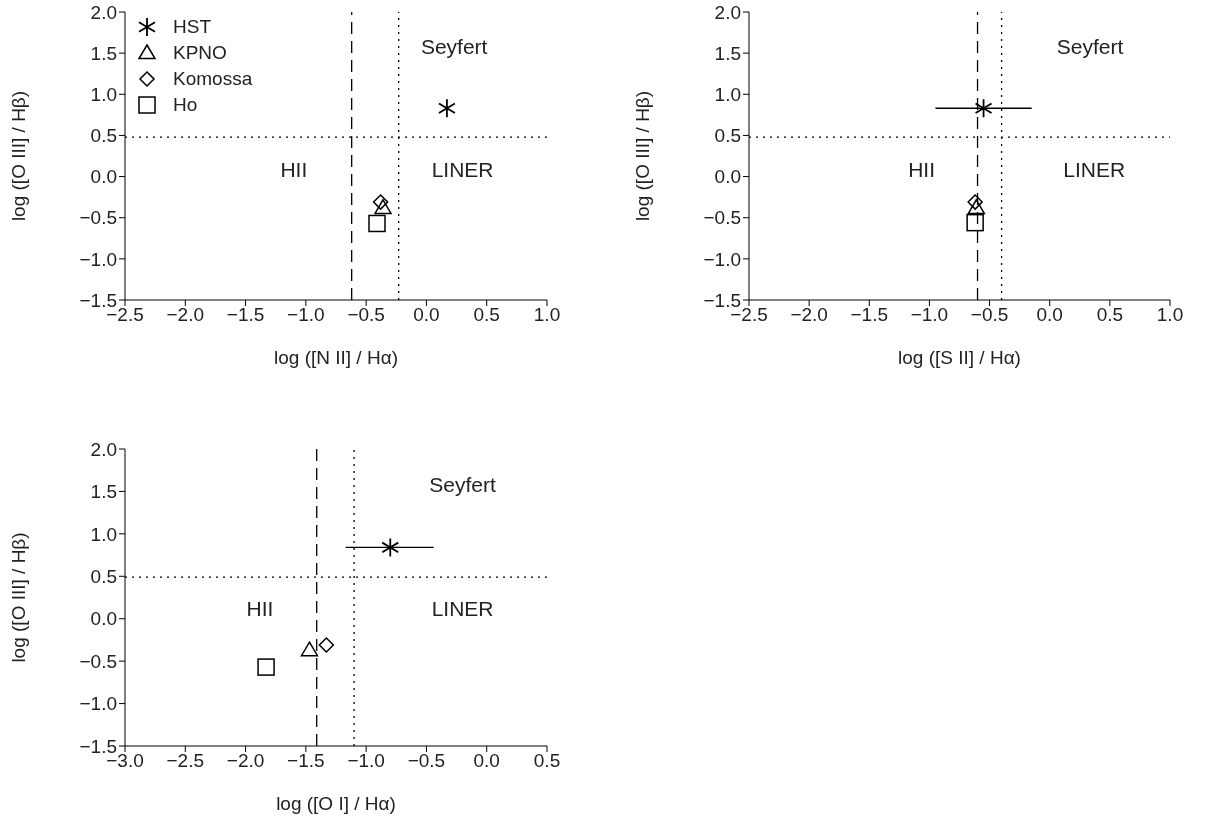  What do you see at coordinates (959, 357) in the screenshot?
I see `x-axis-title: log ([S II] / Hα)` at bounding box center [959, 357].